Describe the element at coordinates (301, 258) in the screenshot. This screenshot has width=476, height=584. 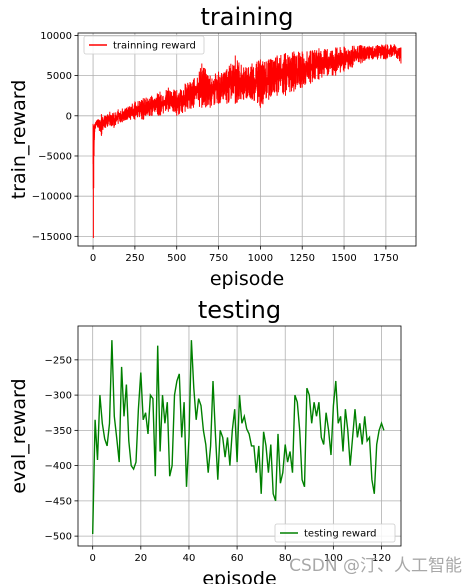
I see `chart-1-x-tick-label-5: 1250` at that location.